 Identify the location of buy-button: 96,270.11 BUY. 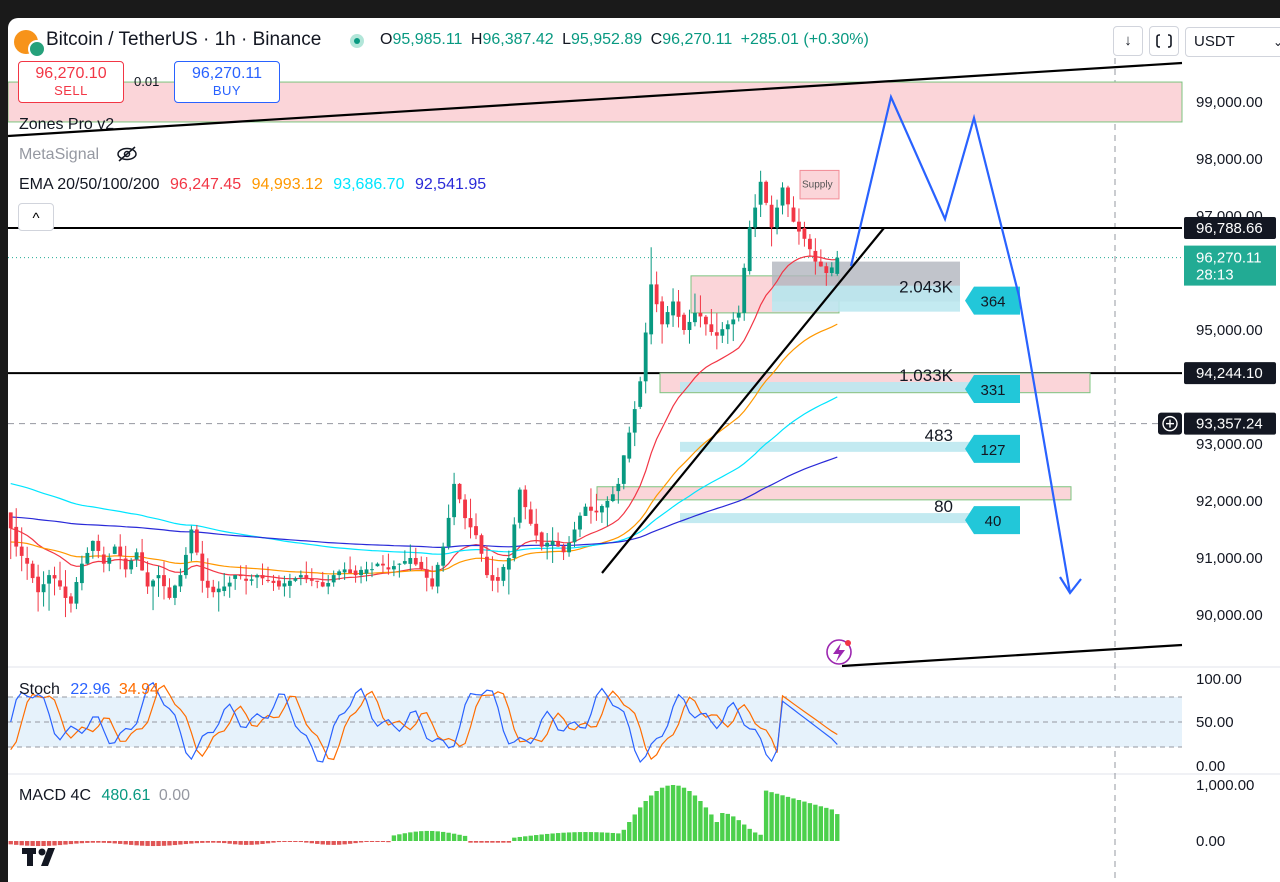
(227, 82).